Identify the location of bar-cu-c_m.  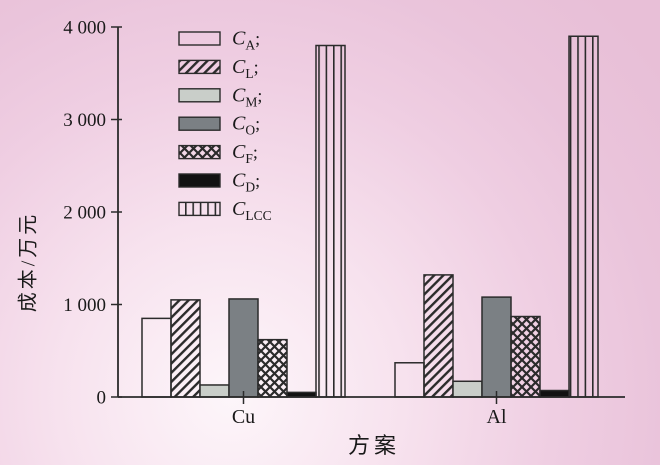
(214, 391).